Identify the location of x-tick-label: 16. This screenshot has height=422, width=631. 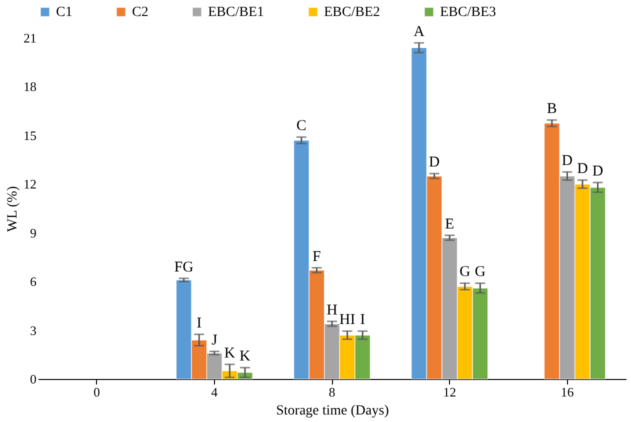
(567, 392).